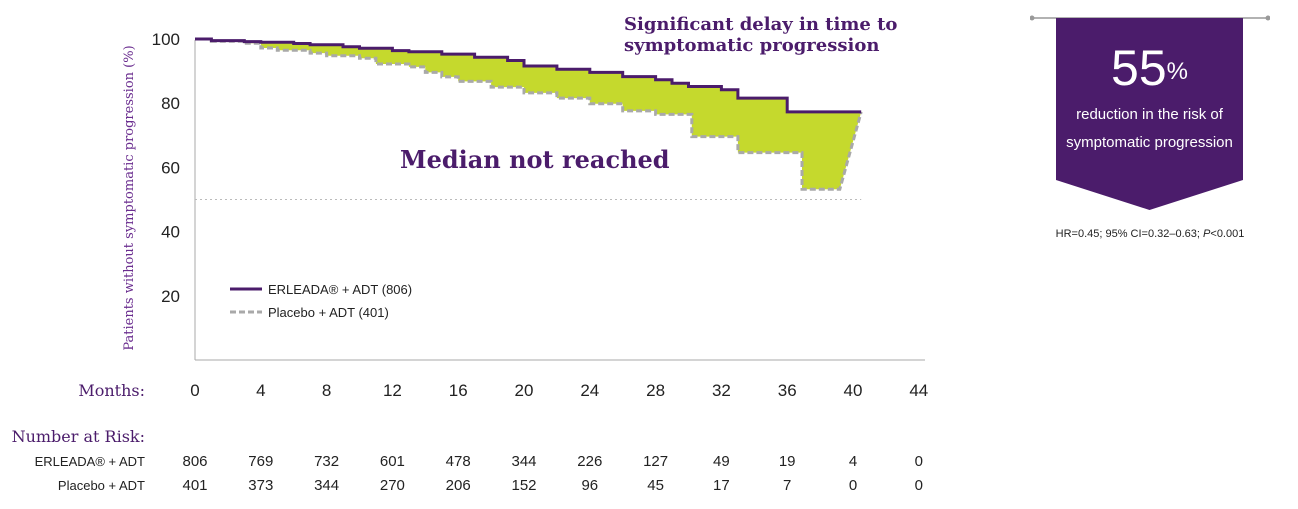 This screenshot has width=1298, height=509. Describe the element at coordinates (721, 461) in the screenshot. I see `risk-value-erleada-32: 49` at that location.